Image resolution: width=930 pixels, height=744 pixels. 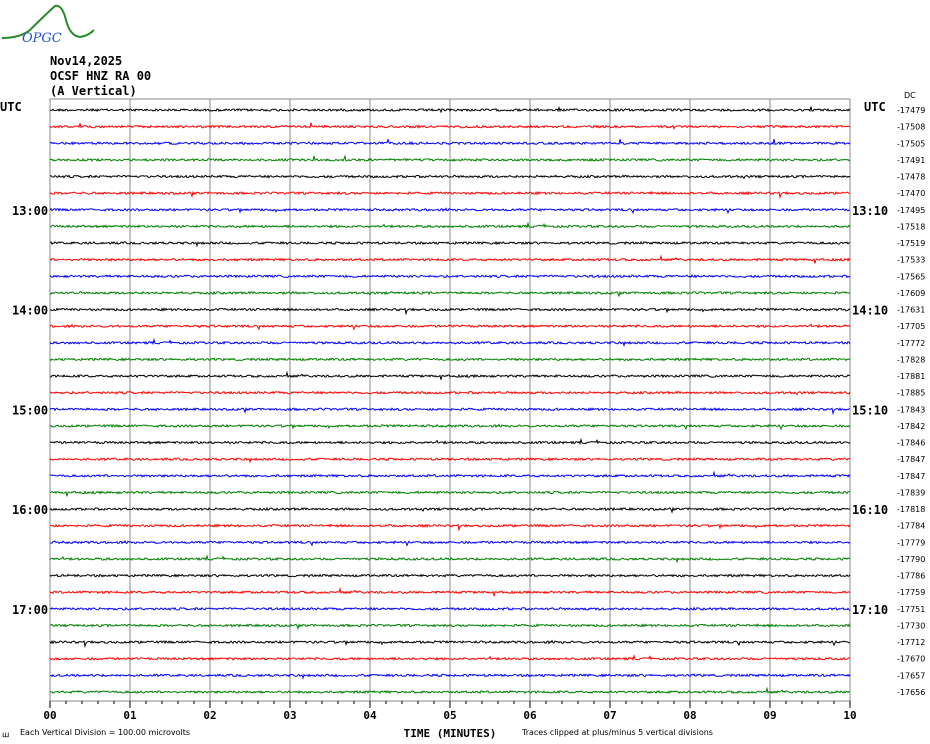 What do you see at coordinates (911, 675) in the screenshot?
I see `dc-offset-label: -17657` at bounding box center [911, 675].